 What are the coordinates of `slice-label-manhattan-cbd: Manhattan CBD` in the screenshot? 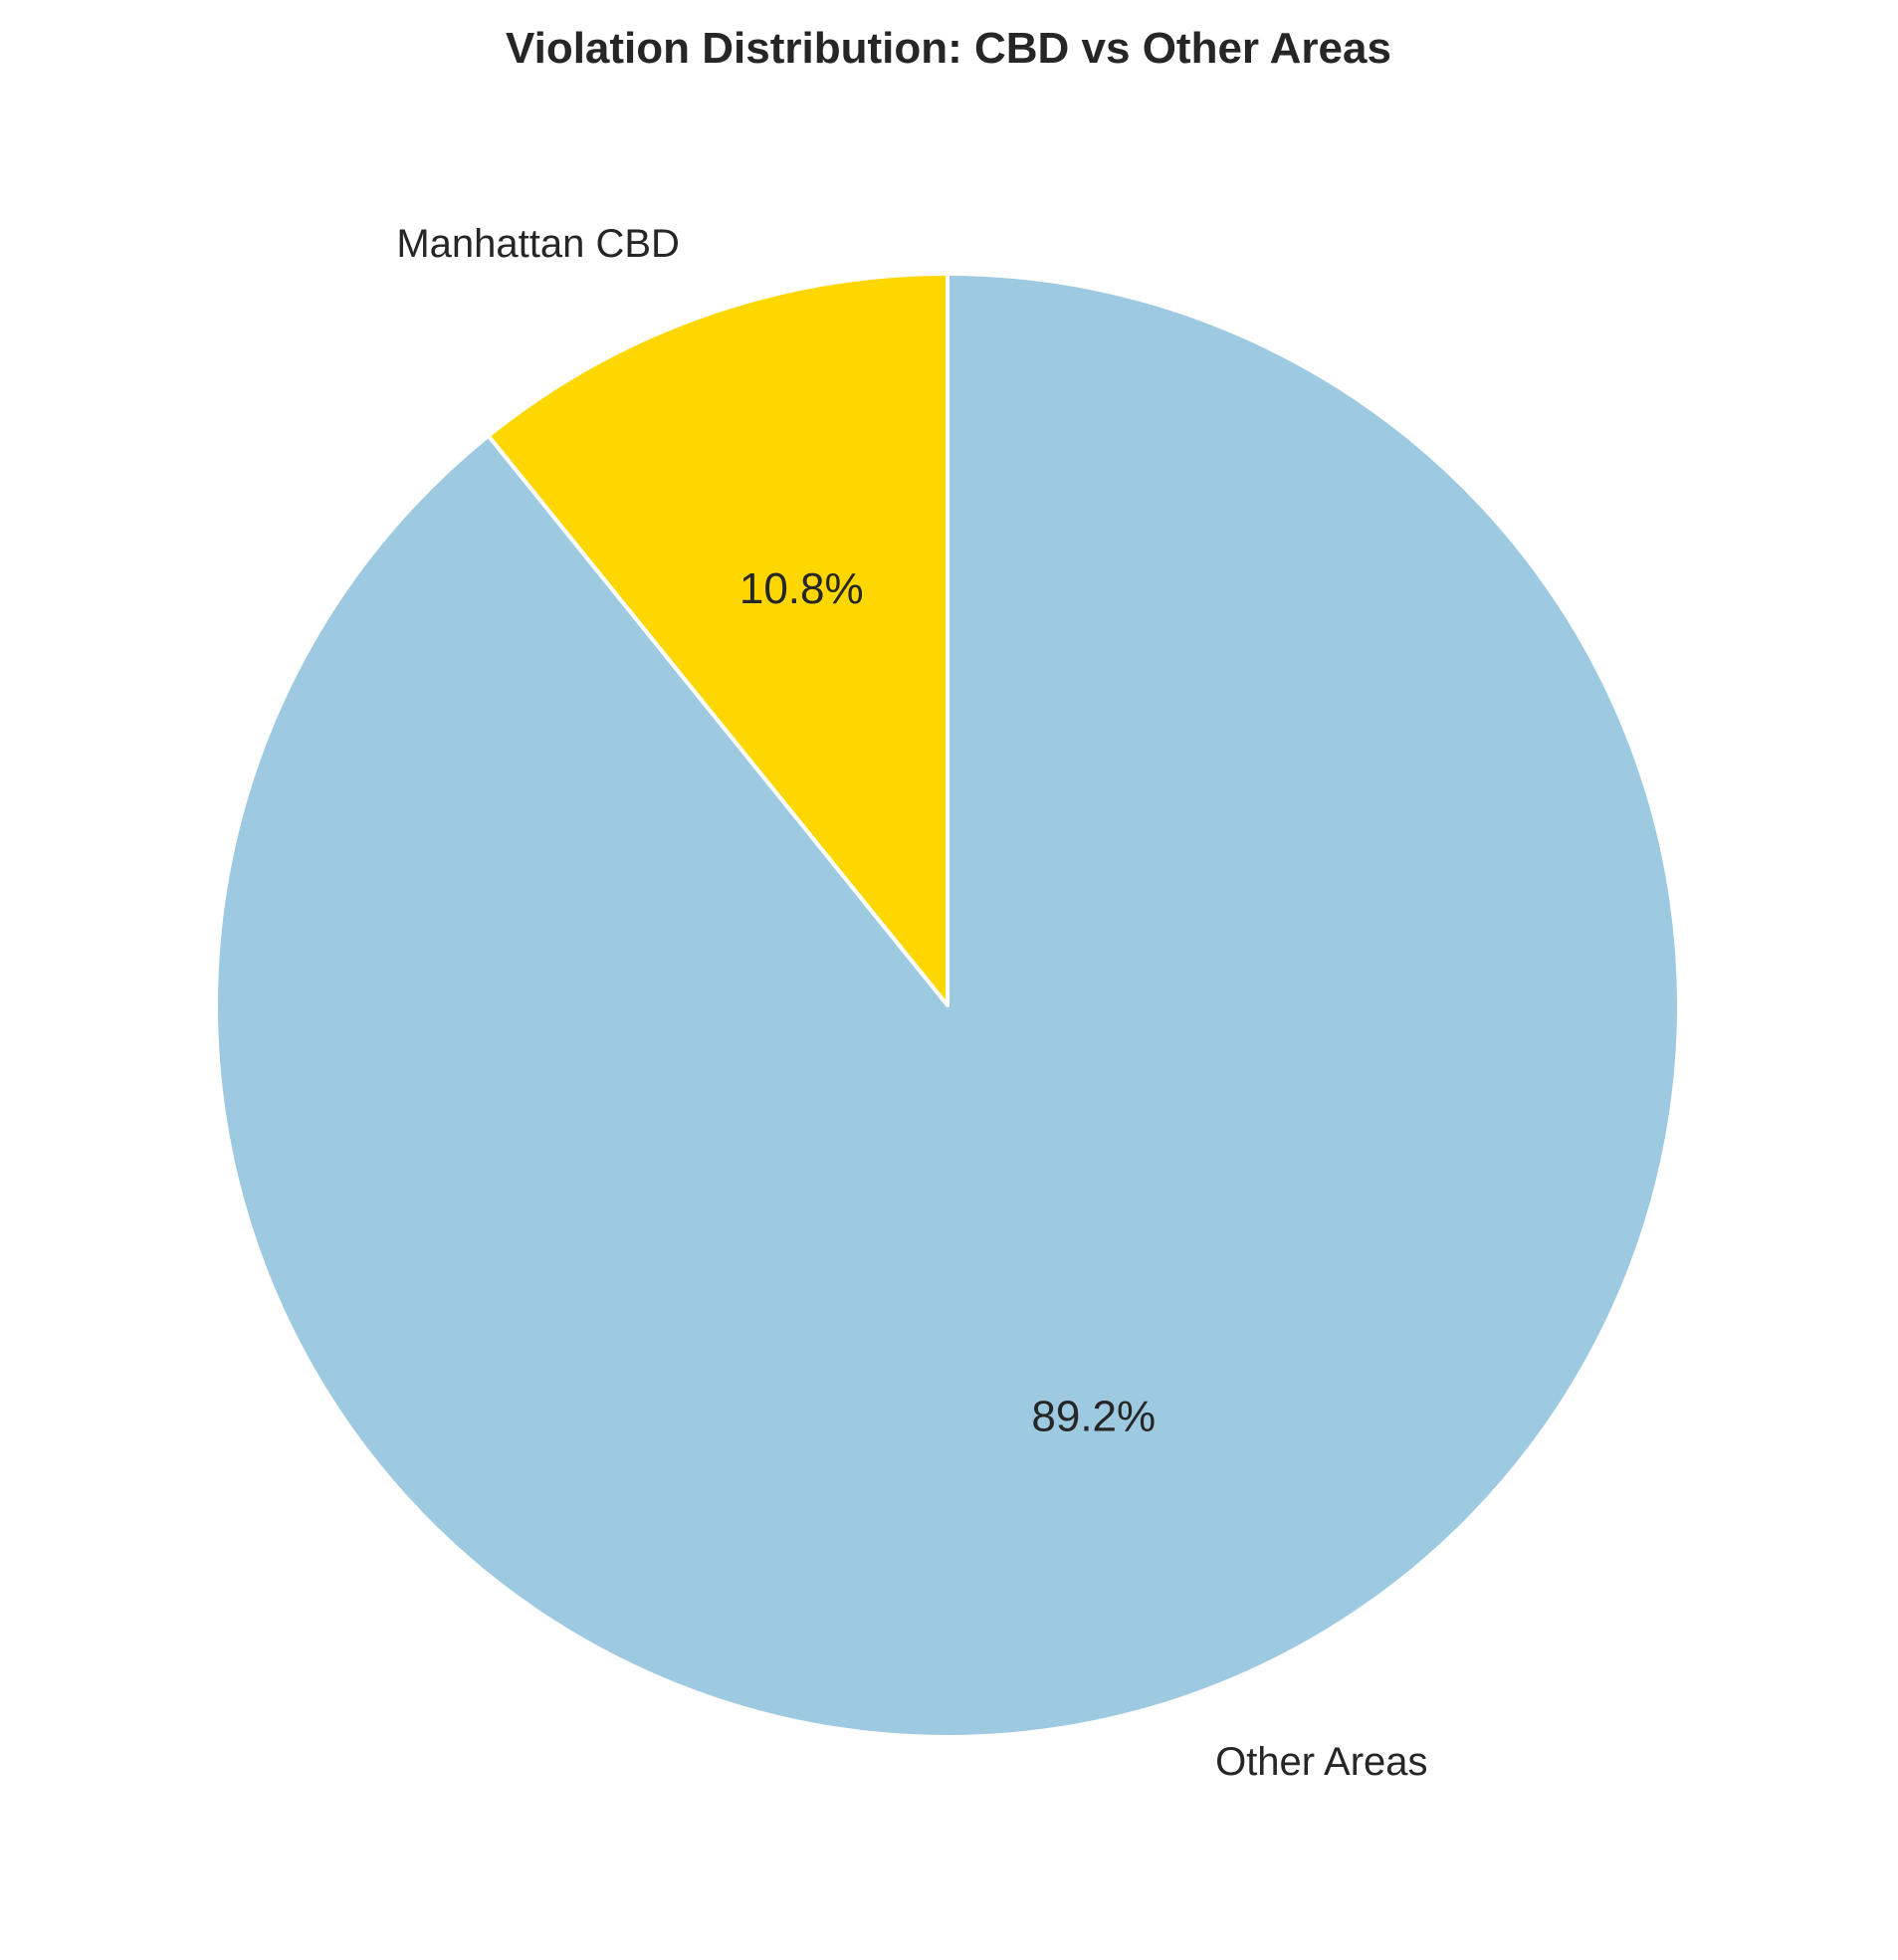 It's located at (538, 244).